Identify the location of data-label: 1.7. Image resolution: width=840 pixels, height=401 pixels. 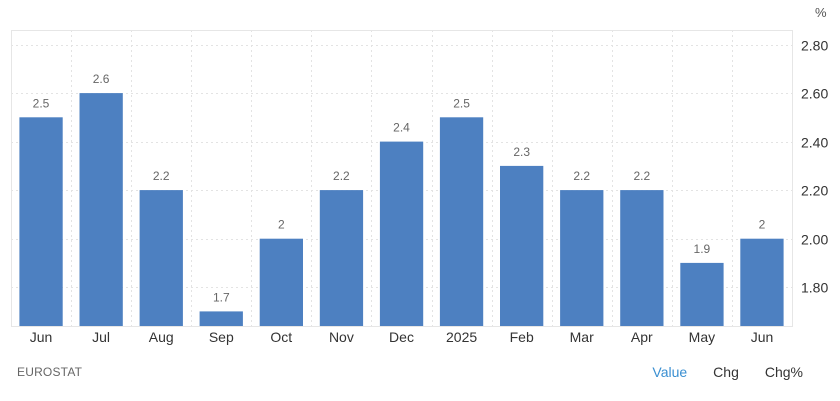
(221, 297).